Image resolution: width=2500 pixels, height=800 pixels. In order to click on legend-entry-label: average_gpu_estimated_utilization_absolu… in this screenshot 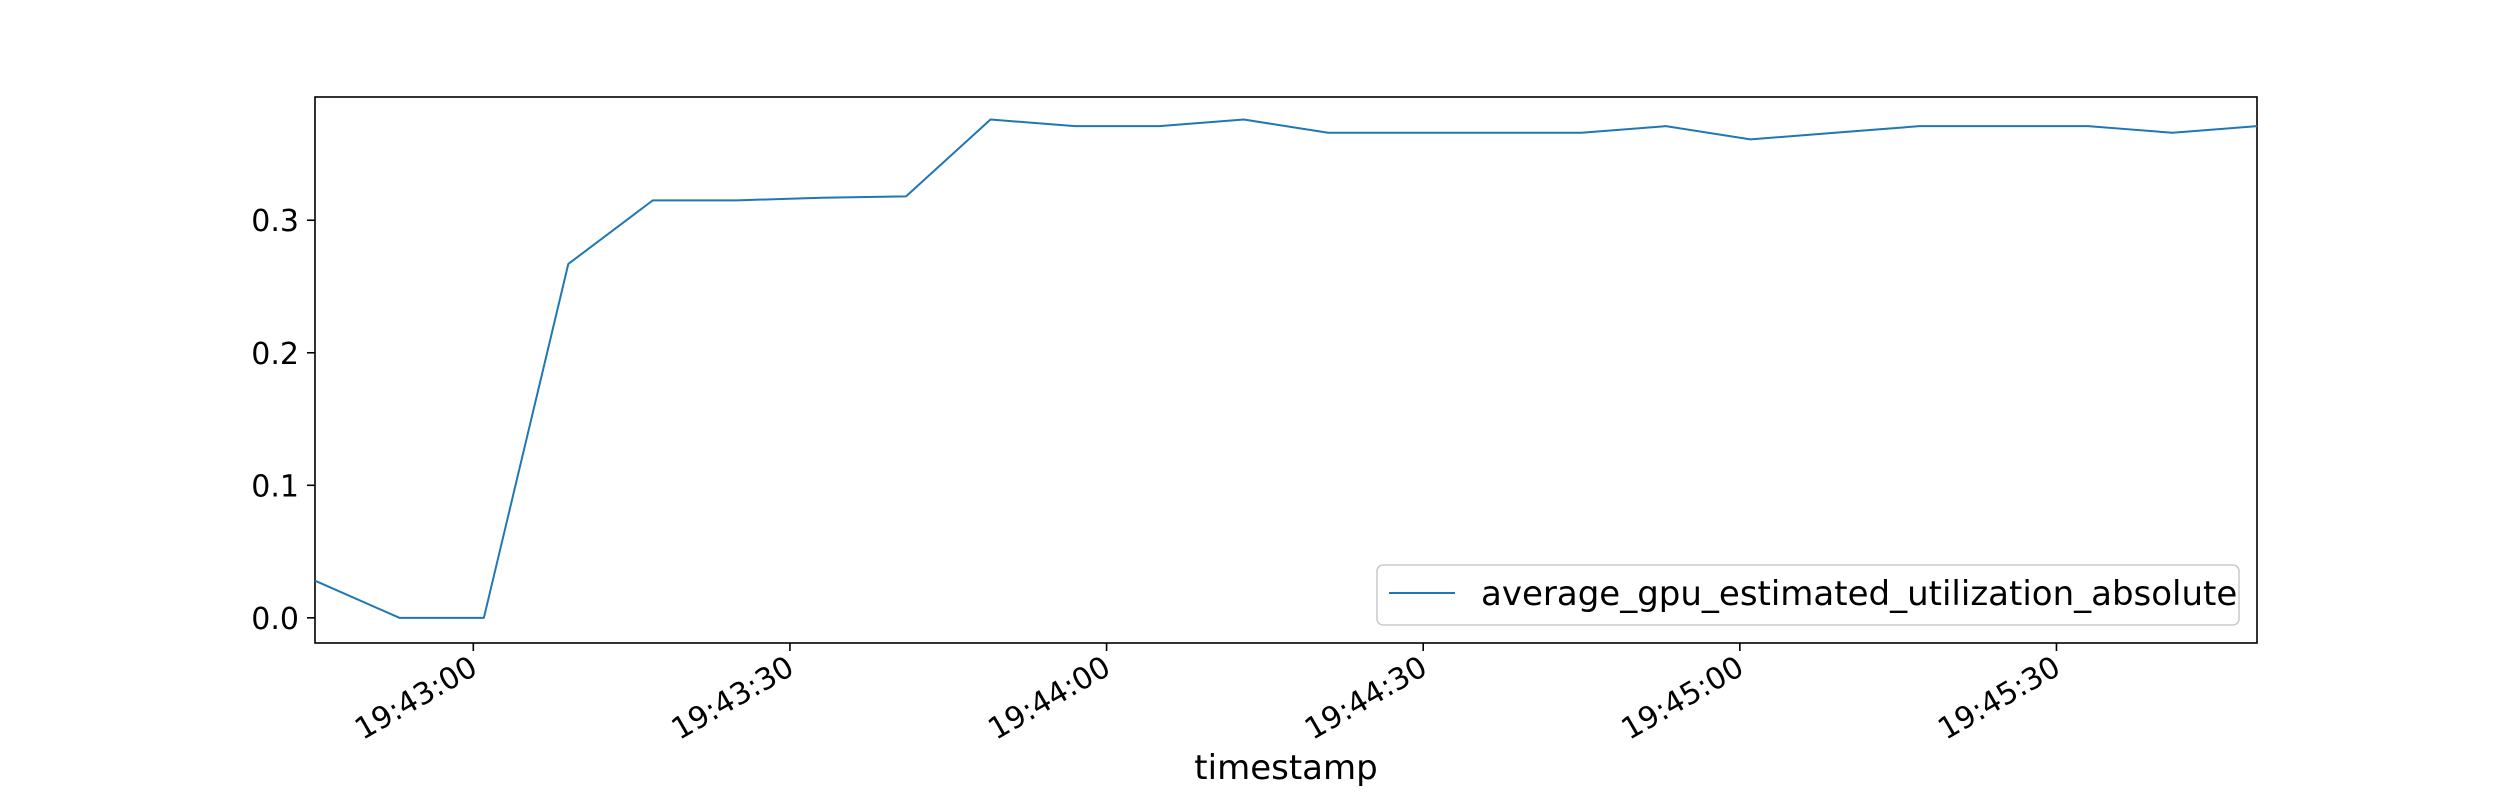, I will do `click(1859, 594)`.